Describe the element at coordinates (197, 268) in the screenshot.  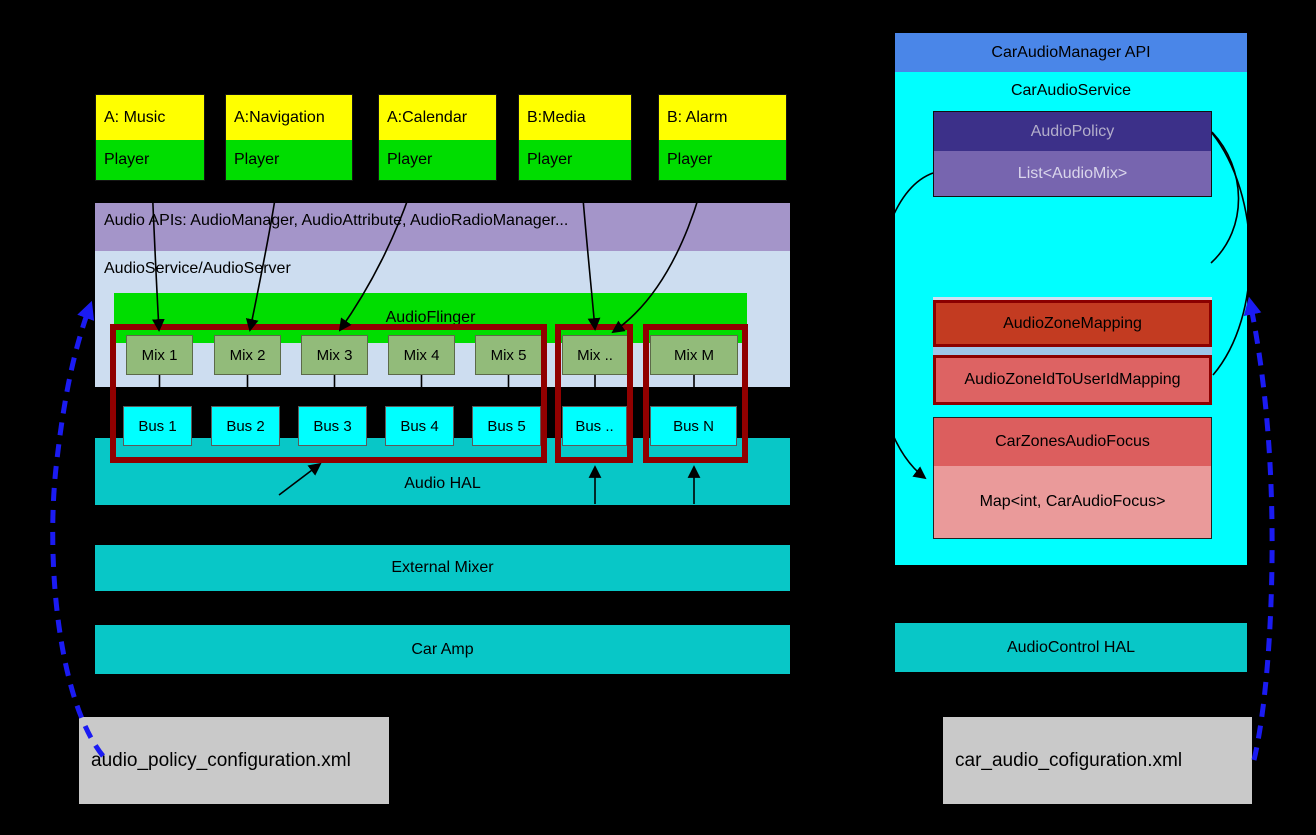
I see `audio-service-label: AudioService/AudioServer` at that location.